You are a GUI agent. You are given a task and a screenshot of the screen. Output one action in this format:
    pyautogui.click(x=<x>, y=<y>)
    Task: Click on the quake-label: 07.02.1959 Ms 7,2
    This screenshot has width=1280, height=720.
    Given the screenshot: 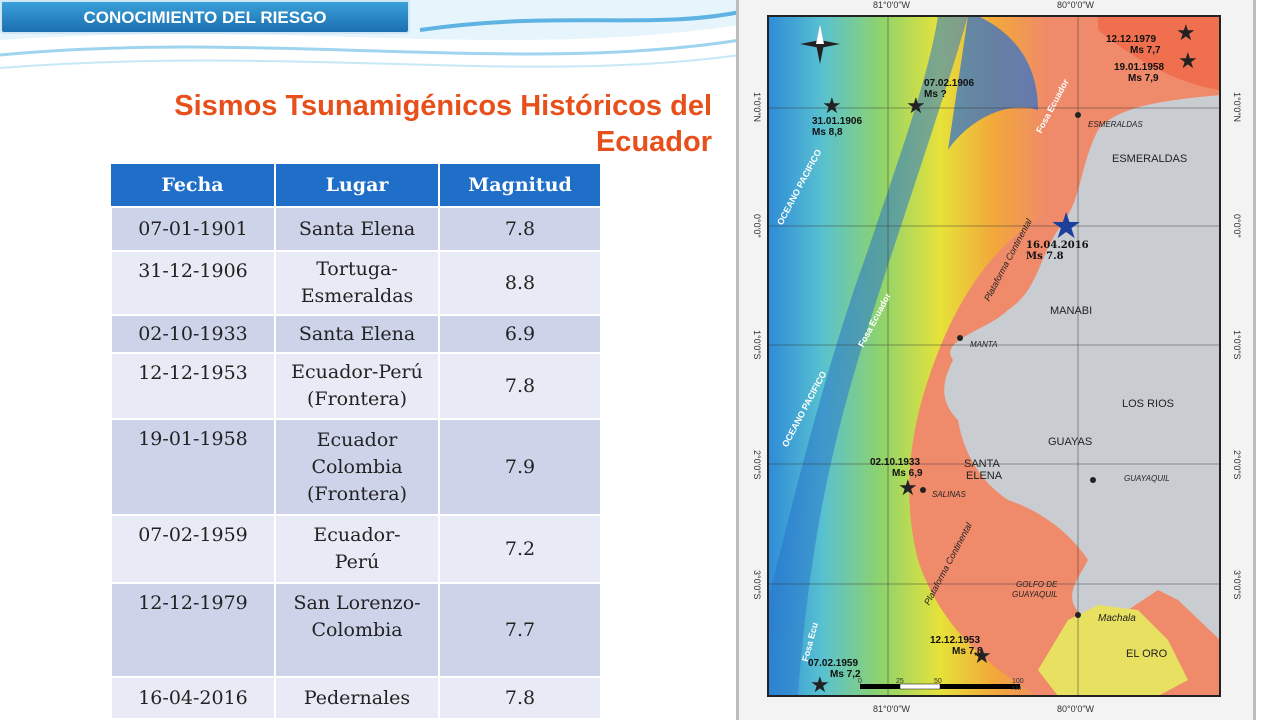 What is the action you would take?
    pyautogui.click(x=834, y=669)
    